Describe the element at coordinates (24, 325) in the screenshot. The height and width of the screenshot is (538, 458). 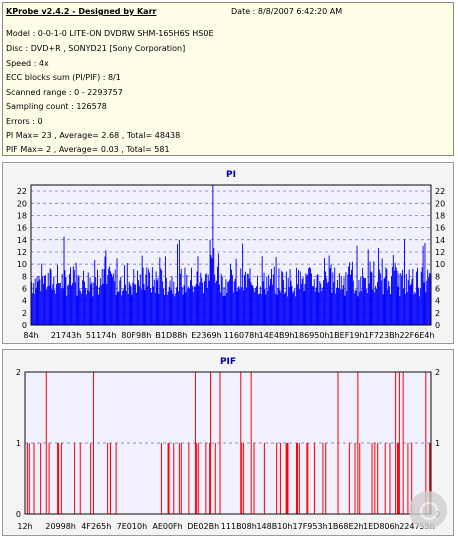
I see `y-tick-label-left: 0` at that location.